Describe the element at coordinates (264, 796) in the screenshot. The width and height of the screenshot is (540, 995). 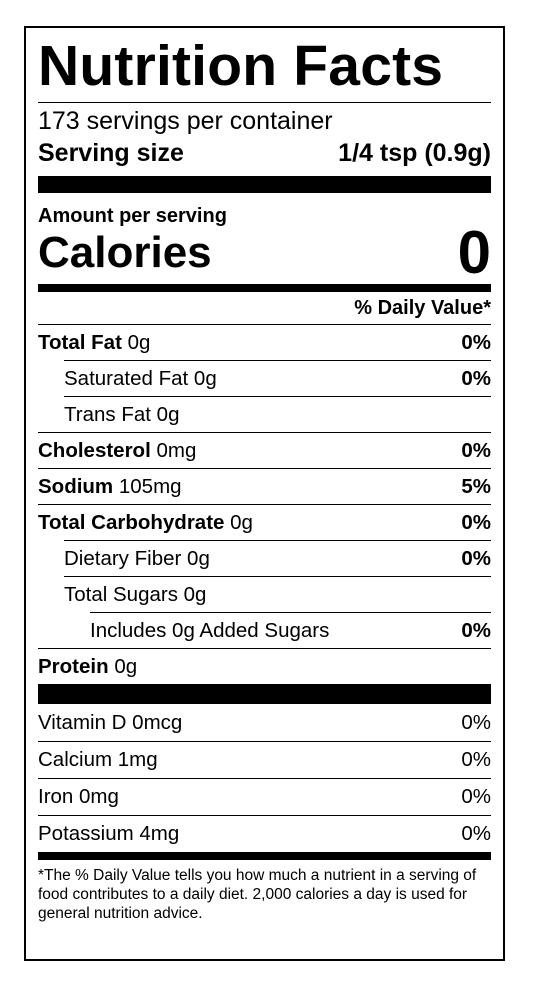
I see `vitamin-row-iron: Iron 0mg 0%` at that location.